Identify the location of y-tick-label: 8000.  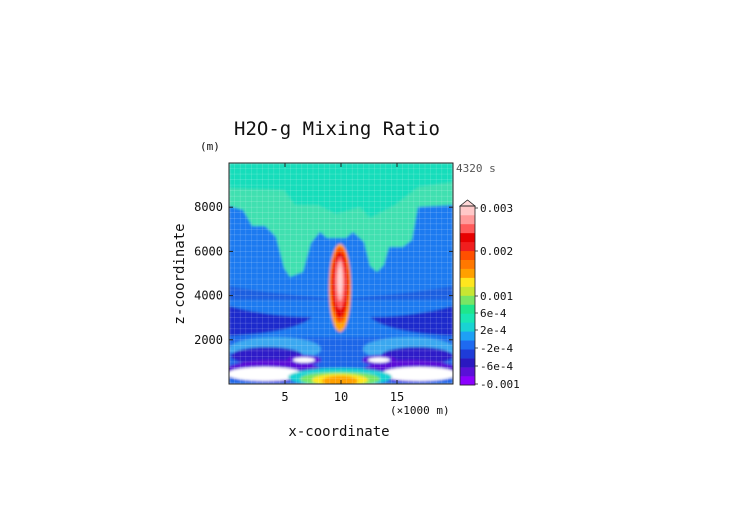
(208, 207).